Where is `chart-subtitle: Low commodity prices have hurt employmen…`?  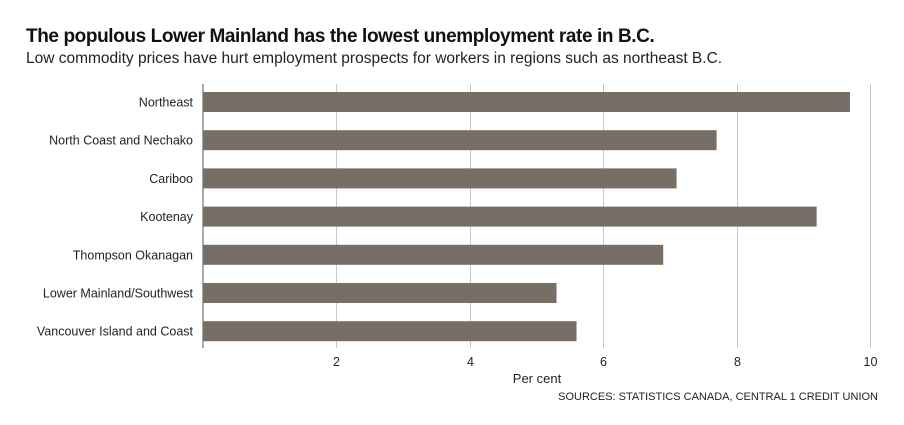 chart-subtitle: Low commodity prices have hurt employmen… is located at coordinates (374, 58).